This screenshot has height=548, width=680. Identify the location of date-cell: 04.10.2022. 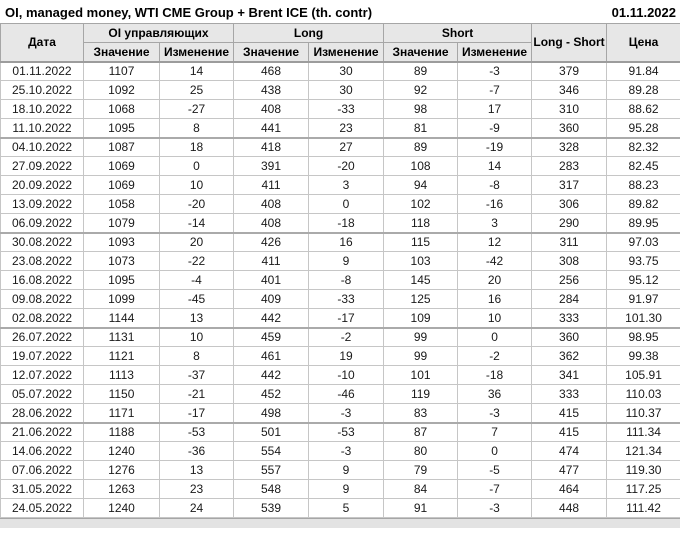
(42, 146).